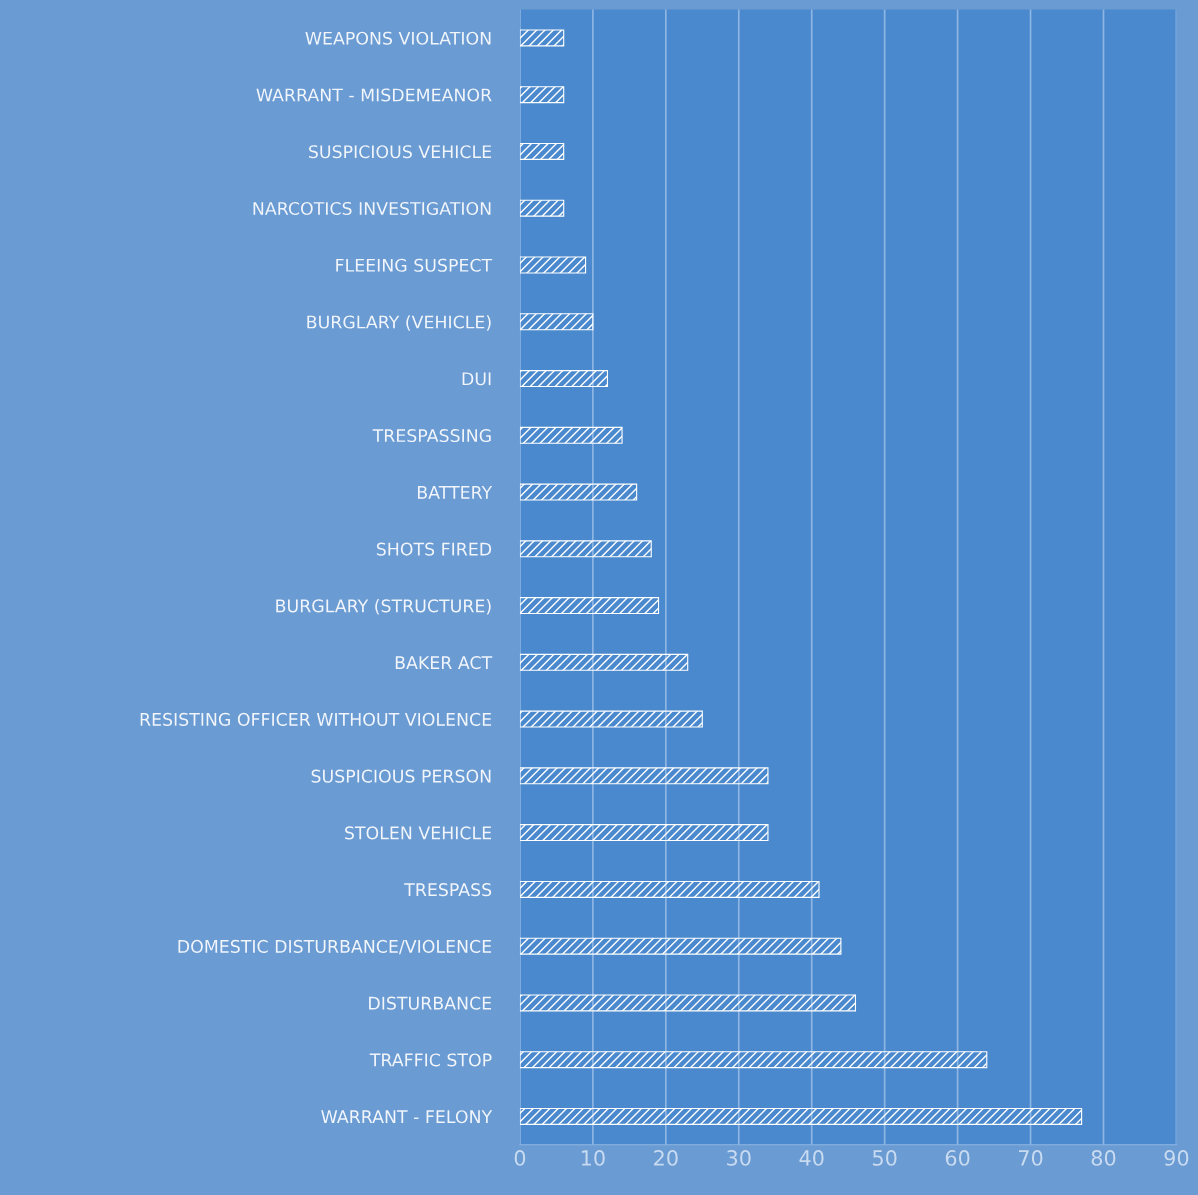  Describe the element at coordinates (398, 38) in the screenshot. I see `y-tick-label: WEAPONS VIOLATION` at that location.